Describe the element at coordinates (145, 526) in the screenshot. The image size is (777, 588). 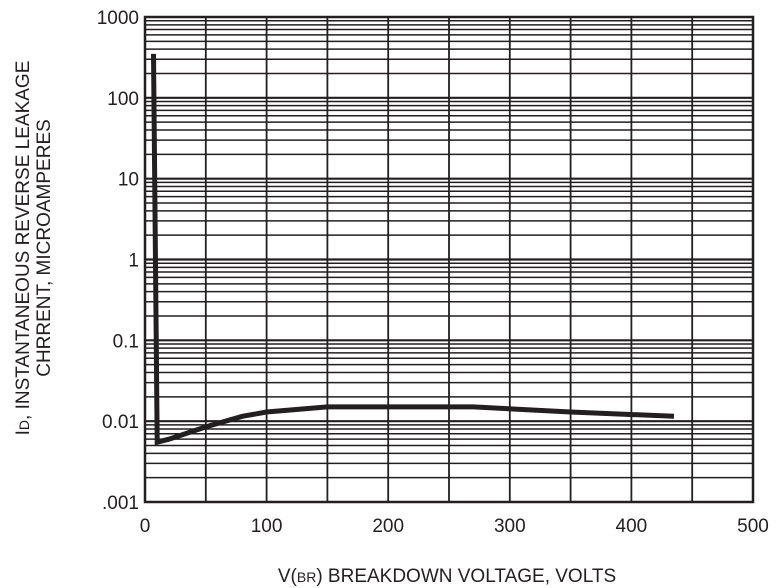
I see `x-tick-label: 0` at that location.